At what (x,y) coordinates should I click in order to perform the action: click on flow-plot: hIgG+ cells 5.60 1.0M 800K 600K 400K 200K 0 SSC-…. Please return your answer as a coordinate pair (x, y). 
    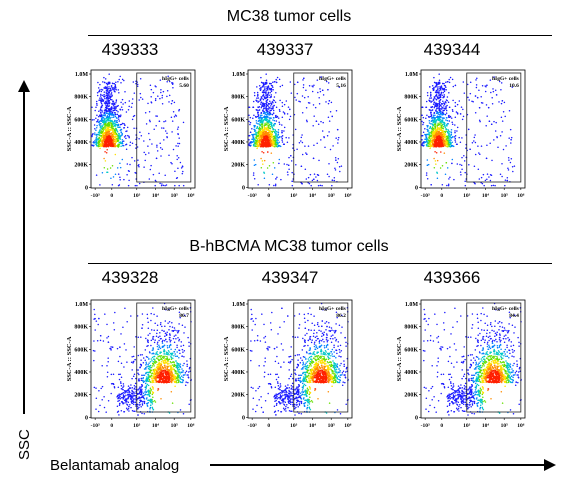
    Looking at the image, I should click on (132, 134).